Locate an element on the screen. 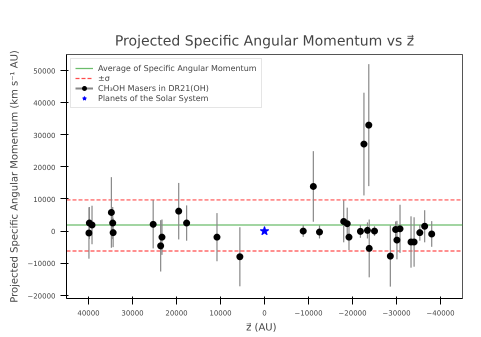  x-axis-title: z⃗ (AU) is located at coordinates (261, 328).